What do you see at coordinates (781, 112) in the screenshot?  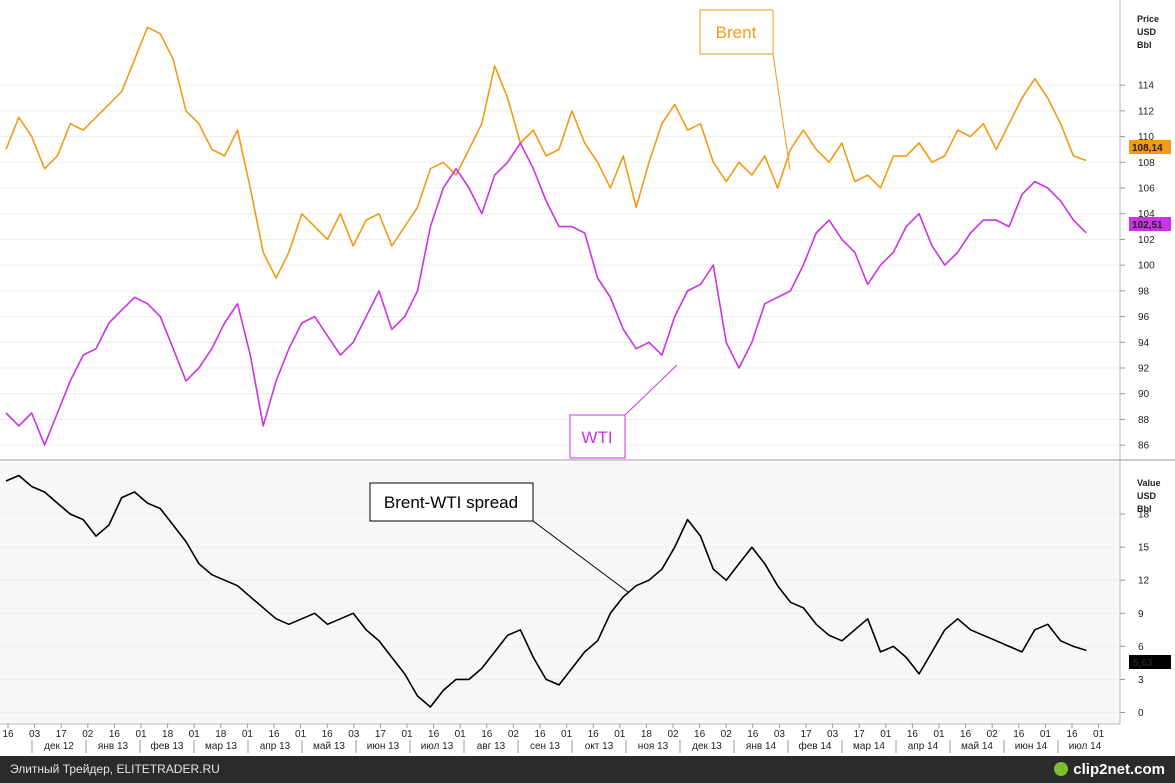 I see `callout-brent-leader` at bounding box center [781, 112].